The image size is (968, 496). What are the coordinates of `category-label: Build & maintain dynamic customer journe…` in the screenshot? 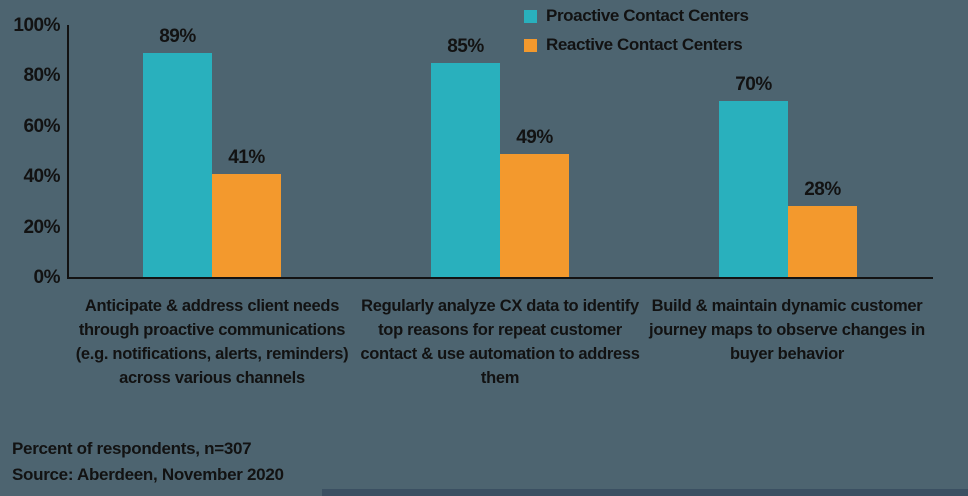 It's located at (787, 330).